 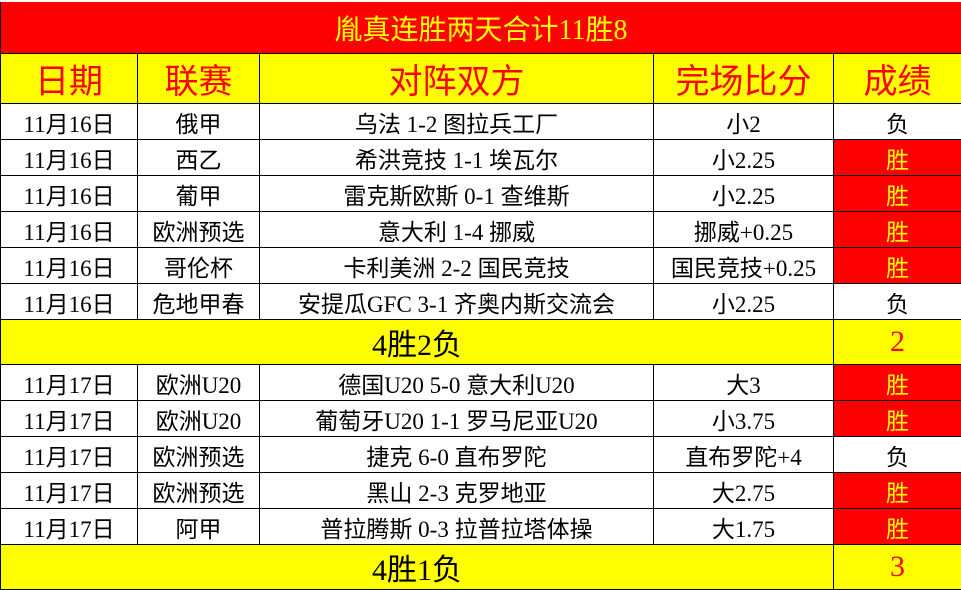 I want to click on match-cell: 雷克斯欧斯 0-1 查维斯, so click(x=457, y=194).